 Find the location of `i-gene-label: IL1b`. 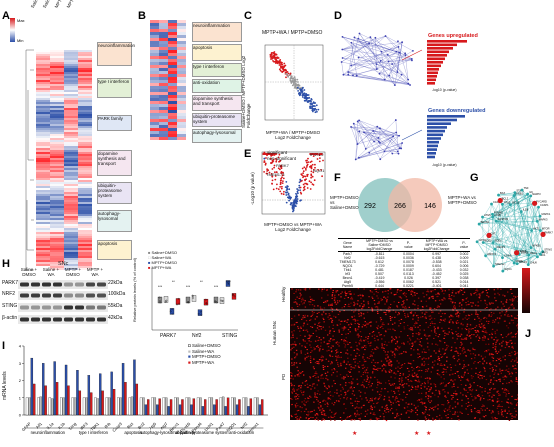

i-gene-label: IL1b is located at coordinates (62, 426).